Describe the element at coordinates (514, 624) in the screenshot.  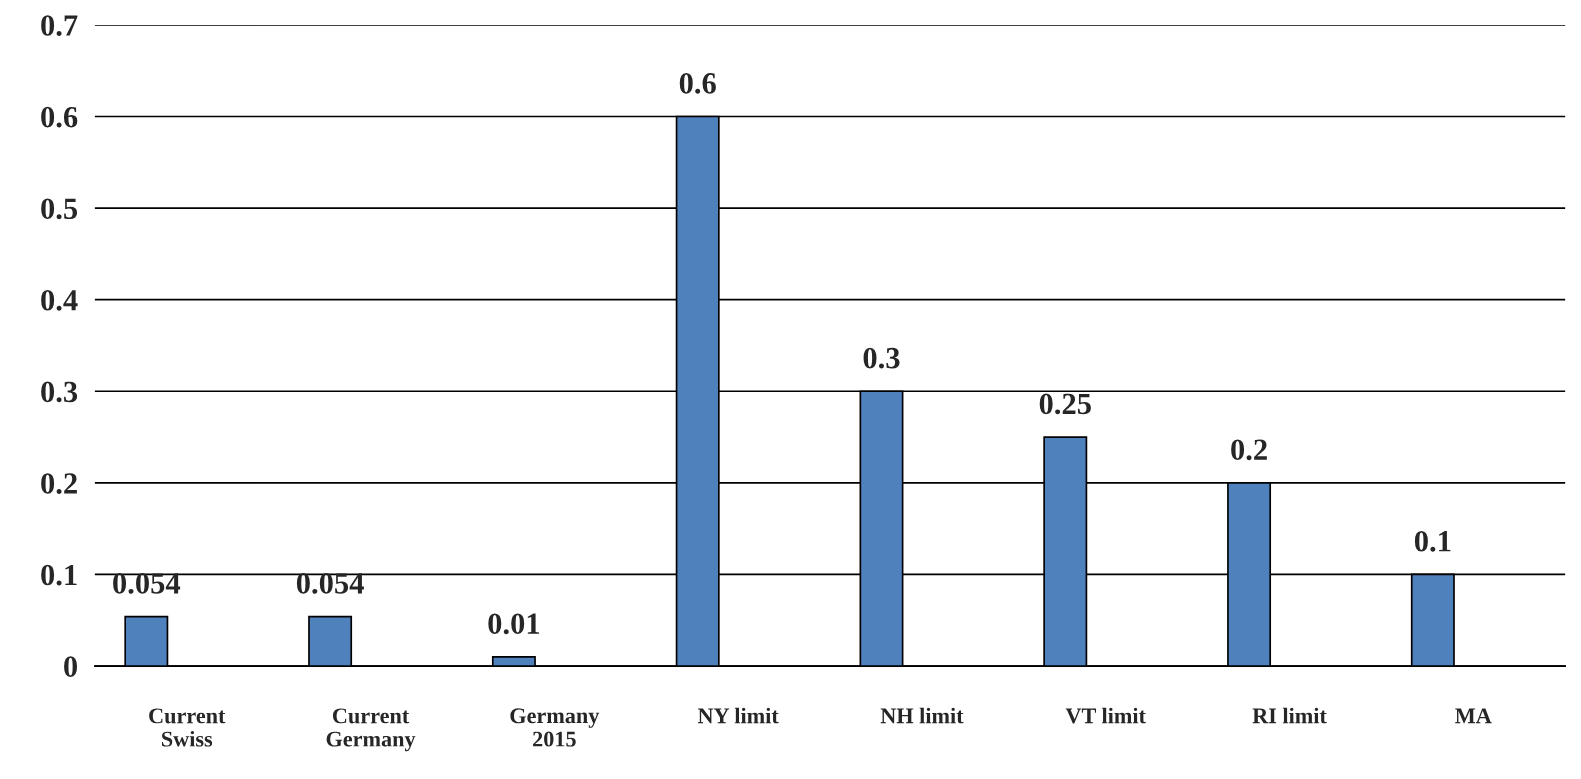
I see `data-label: 0.01` at that location.